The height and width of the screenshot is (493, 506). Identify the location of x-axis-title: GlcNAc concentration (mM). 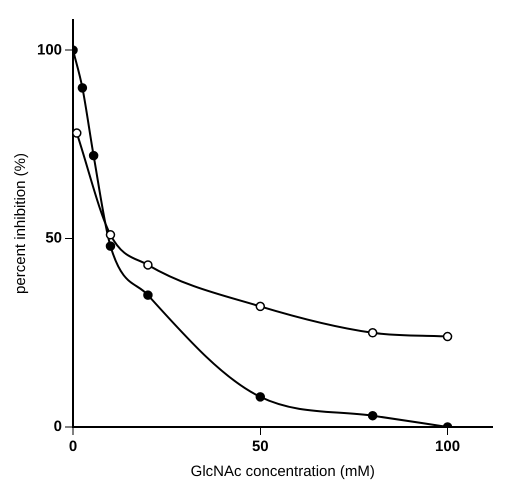
(282, 471).